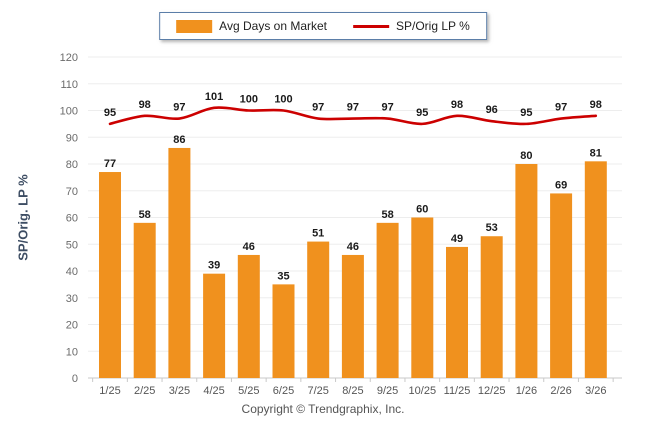 This screenshot has height=434, width=646. Describe the element at coordinates (422, 210) in the screenshot. I see `bar-value-label: 60` at that location.